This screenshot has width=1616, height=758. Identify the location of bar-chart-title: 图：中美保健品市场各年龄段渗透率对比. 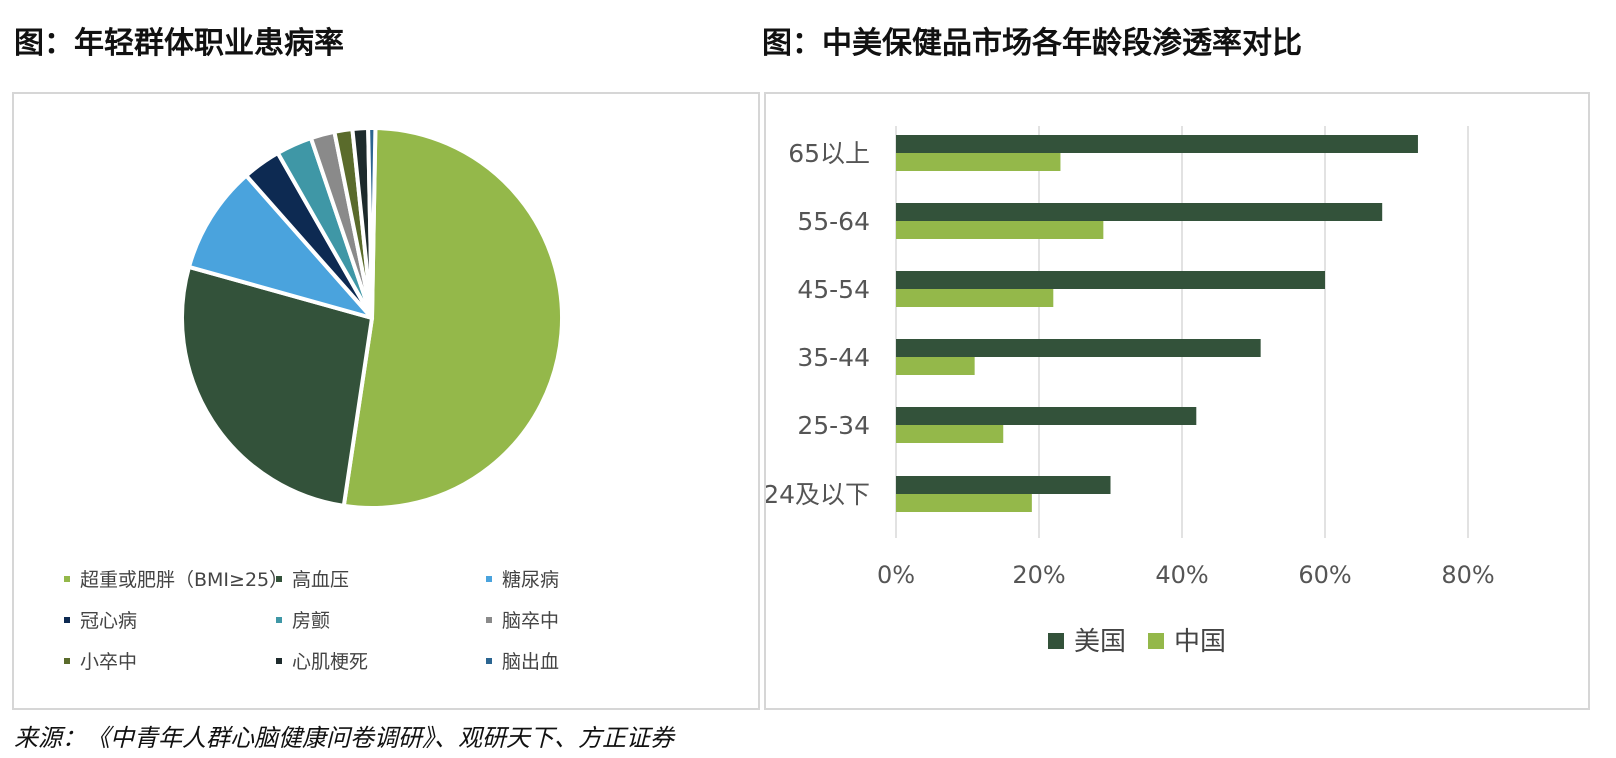
(1032, 43).